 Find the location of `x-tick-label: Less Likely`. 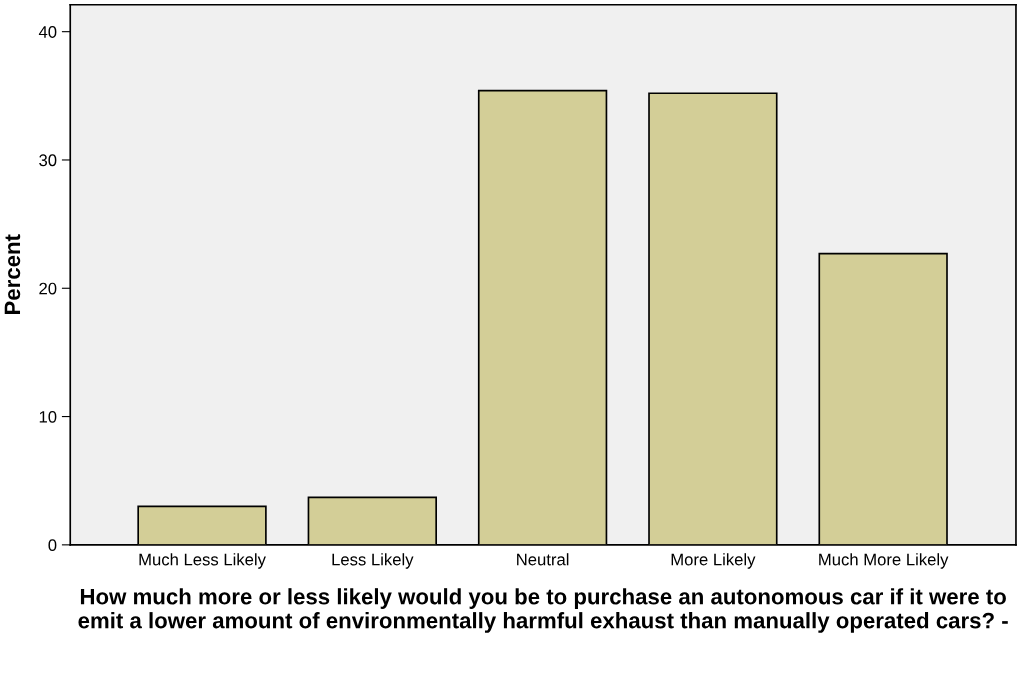

x-tick-label: Less Likely is located at coordinates (373, 561).